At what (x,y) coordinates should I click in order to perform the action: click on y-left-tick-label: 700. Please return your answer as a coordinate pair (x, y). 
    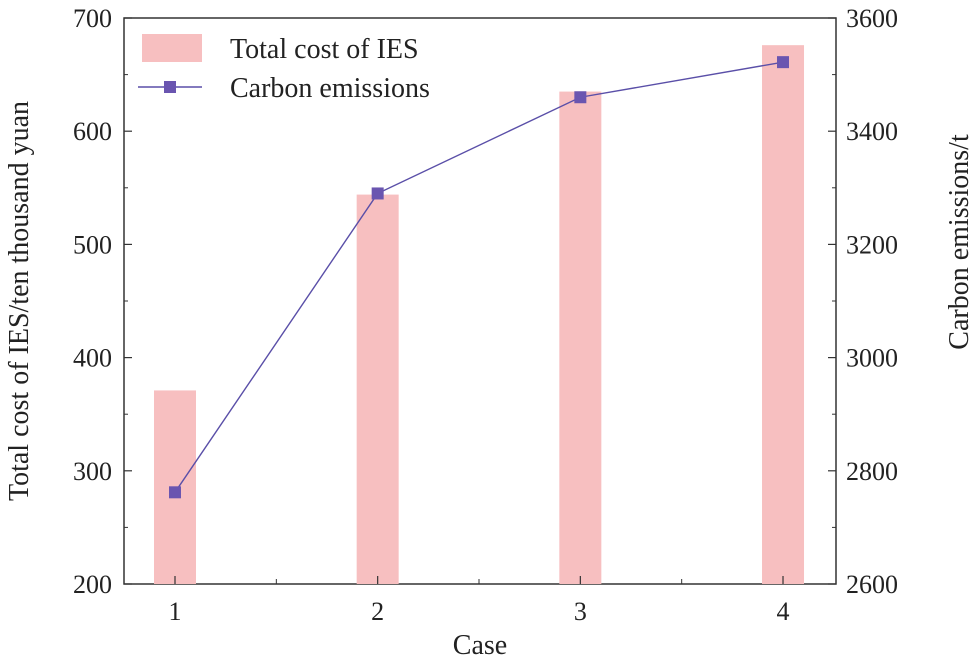
    Looking at the image, I should click on (92, 18).